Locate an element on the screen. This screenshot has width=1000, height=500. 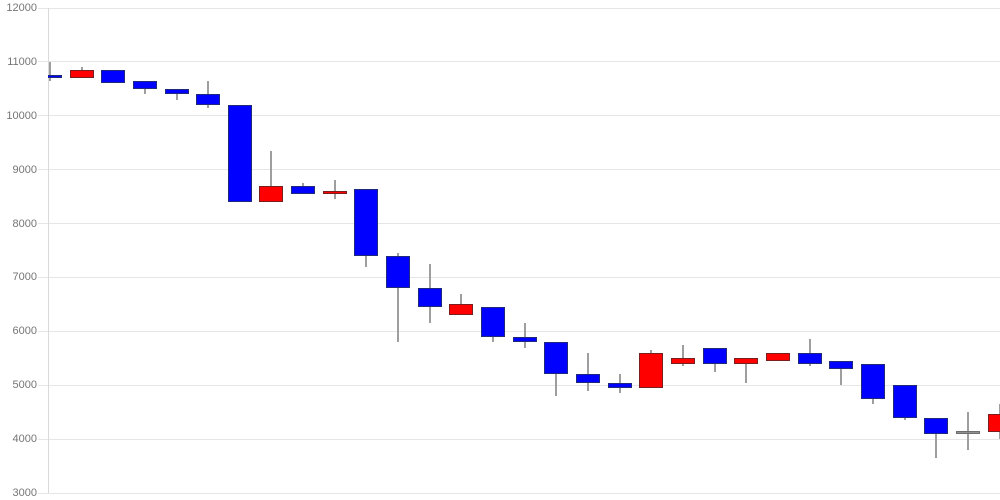
y-tick-label: 7000 is located at coordinates (24, 277).